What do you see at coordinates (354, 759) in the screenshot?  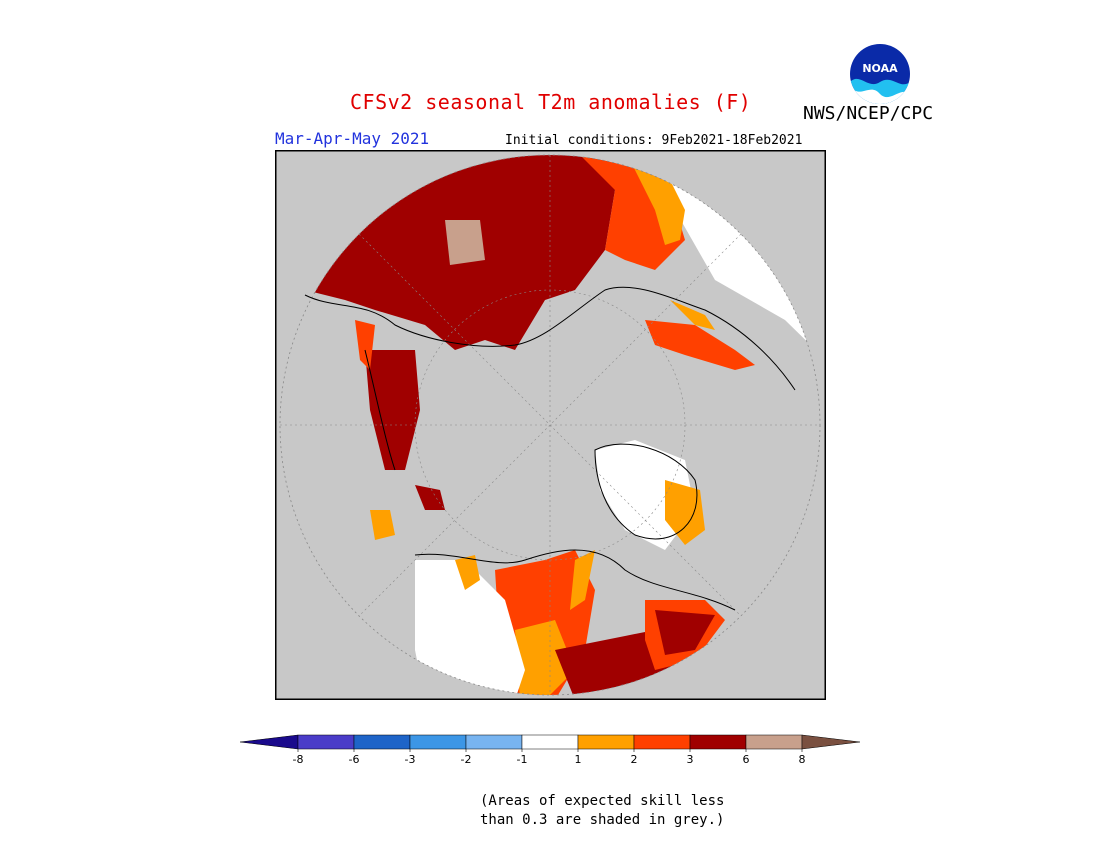 I see `legend-tick-label: -6` at bounding box center [354, 759].